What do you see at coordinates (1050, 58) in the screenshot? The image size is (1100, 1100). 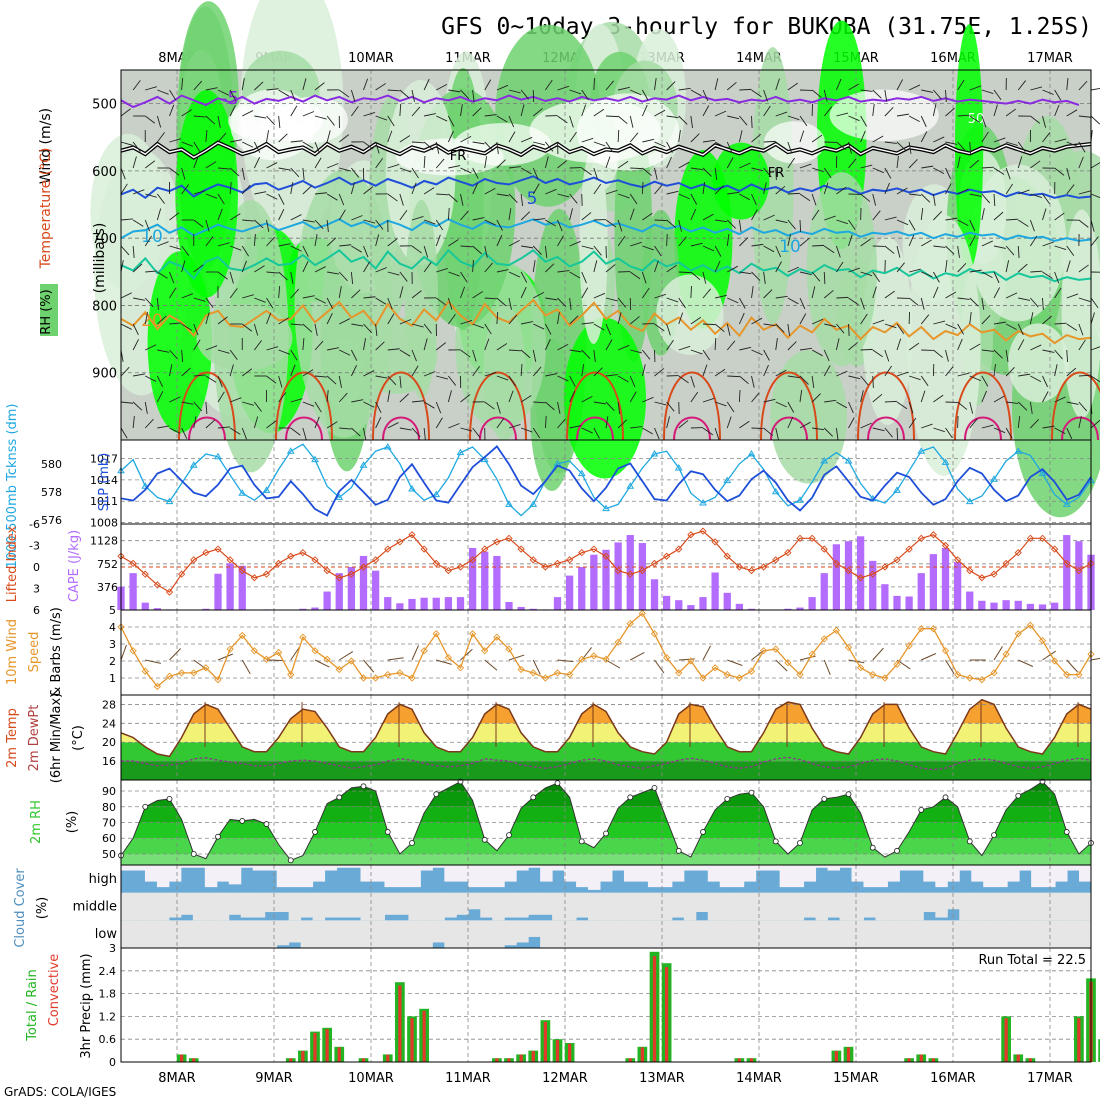 I see `date-label-top: 17MAR` at bounding box center [1050, 58].